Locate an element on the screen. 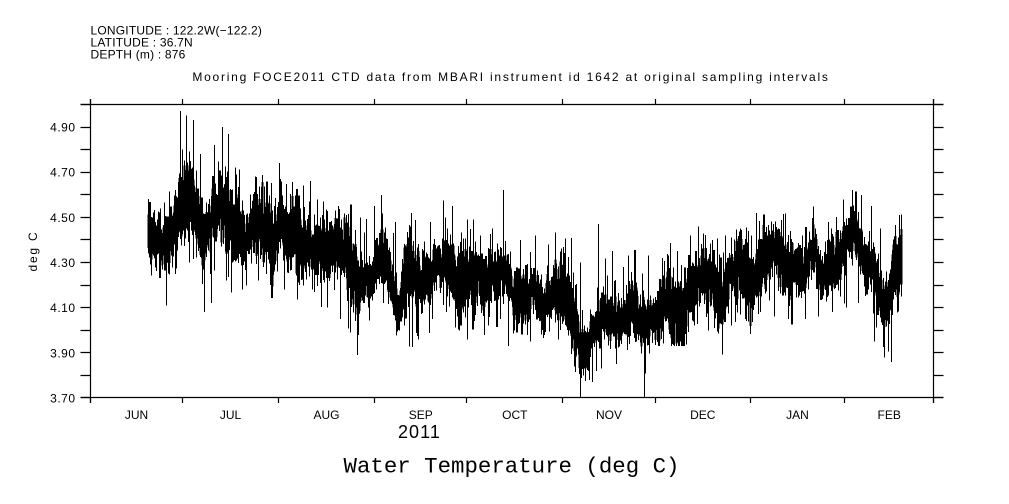 The image size is (1009, 504). svg-text: 4.50 is located at coordinates (62, 218).